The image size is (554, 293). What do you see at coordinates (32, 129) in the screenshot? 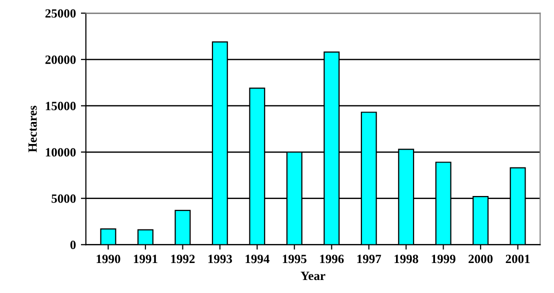
I see `y-axis-title: Hectares` at bounding box center [32, 129].